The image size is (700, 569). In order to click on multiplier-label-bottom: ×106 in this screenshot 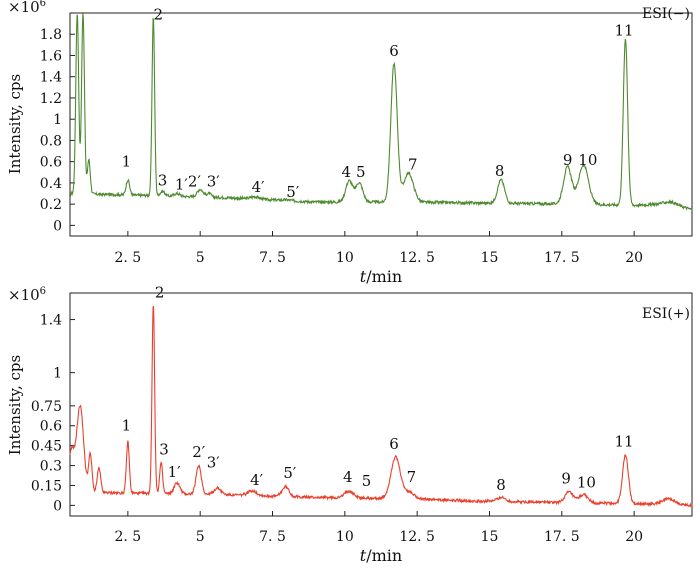, I will do `click(27, 295)`.